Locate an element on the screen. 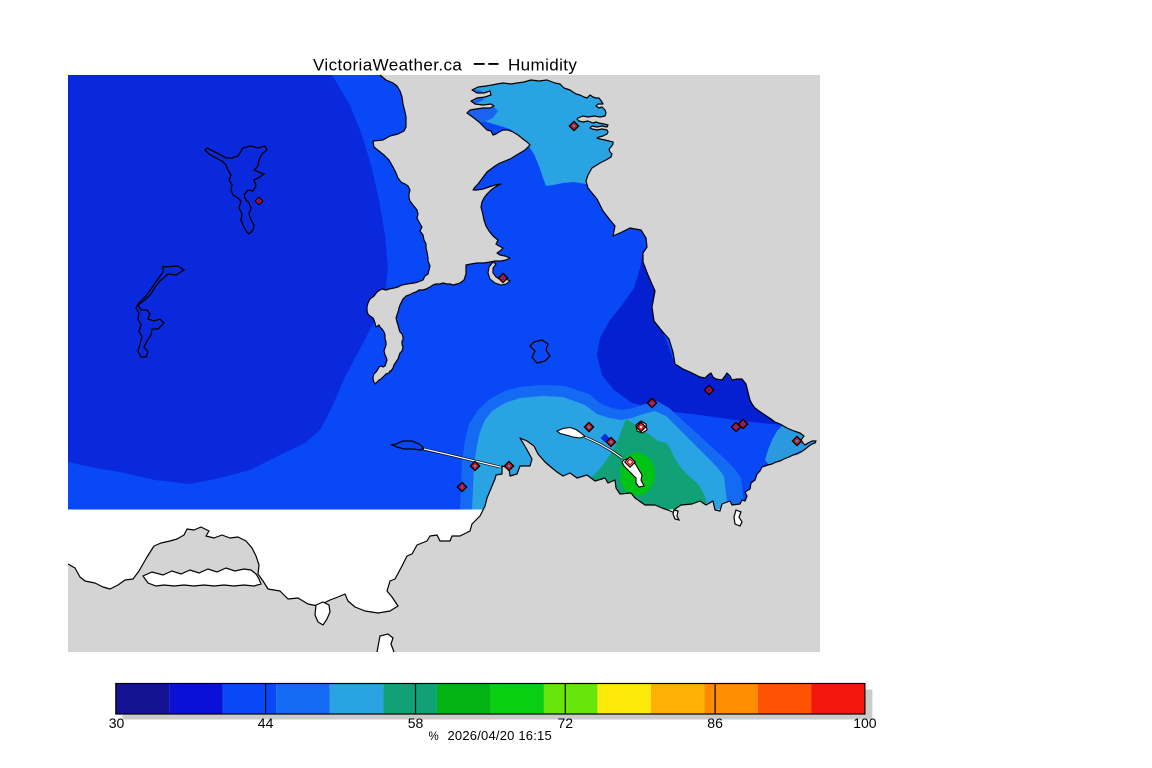  svg-text: 72 is located at coordinates (566, 723).